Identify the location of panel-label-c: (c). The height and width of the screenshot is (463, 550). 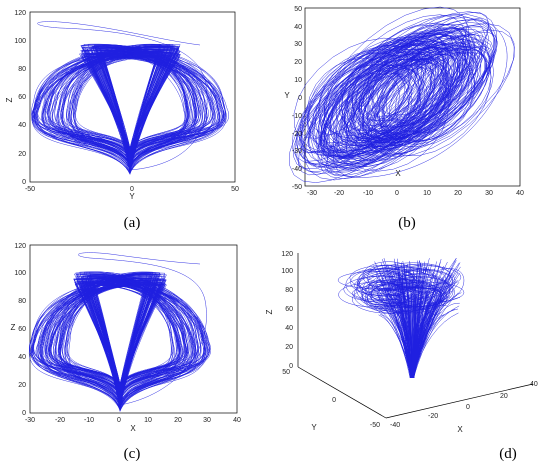
(132, 454).